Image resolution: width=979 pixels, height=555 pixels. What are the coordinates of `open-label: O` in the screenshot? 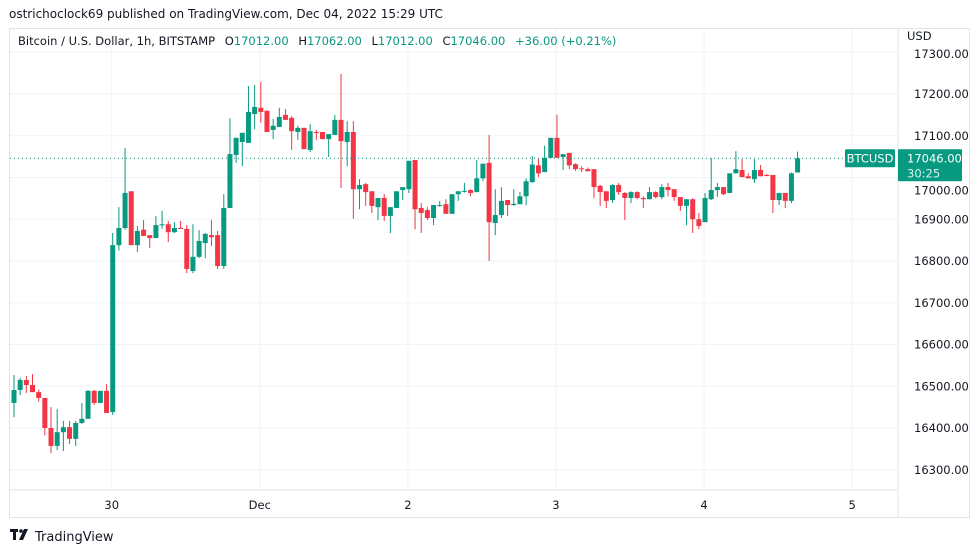 It's located at (229, 41).